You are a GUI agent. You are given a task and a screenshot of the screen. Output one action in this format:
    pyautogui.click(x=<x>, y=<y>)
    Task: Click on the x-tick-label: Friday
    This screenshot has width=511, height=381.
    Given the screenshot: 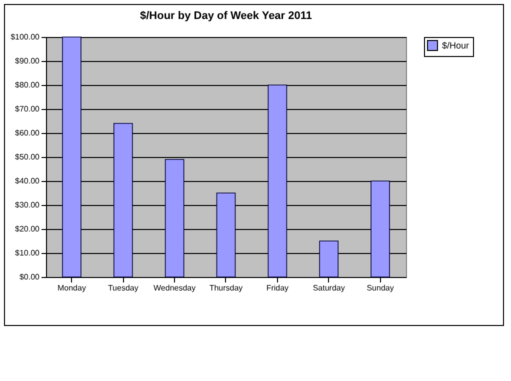 What is the action you would take?
    pyautogui.click(x=277, y=288)
    